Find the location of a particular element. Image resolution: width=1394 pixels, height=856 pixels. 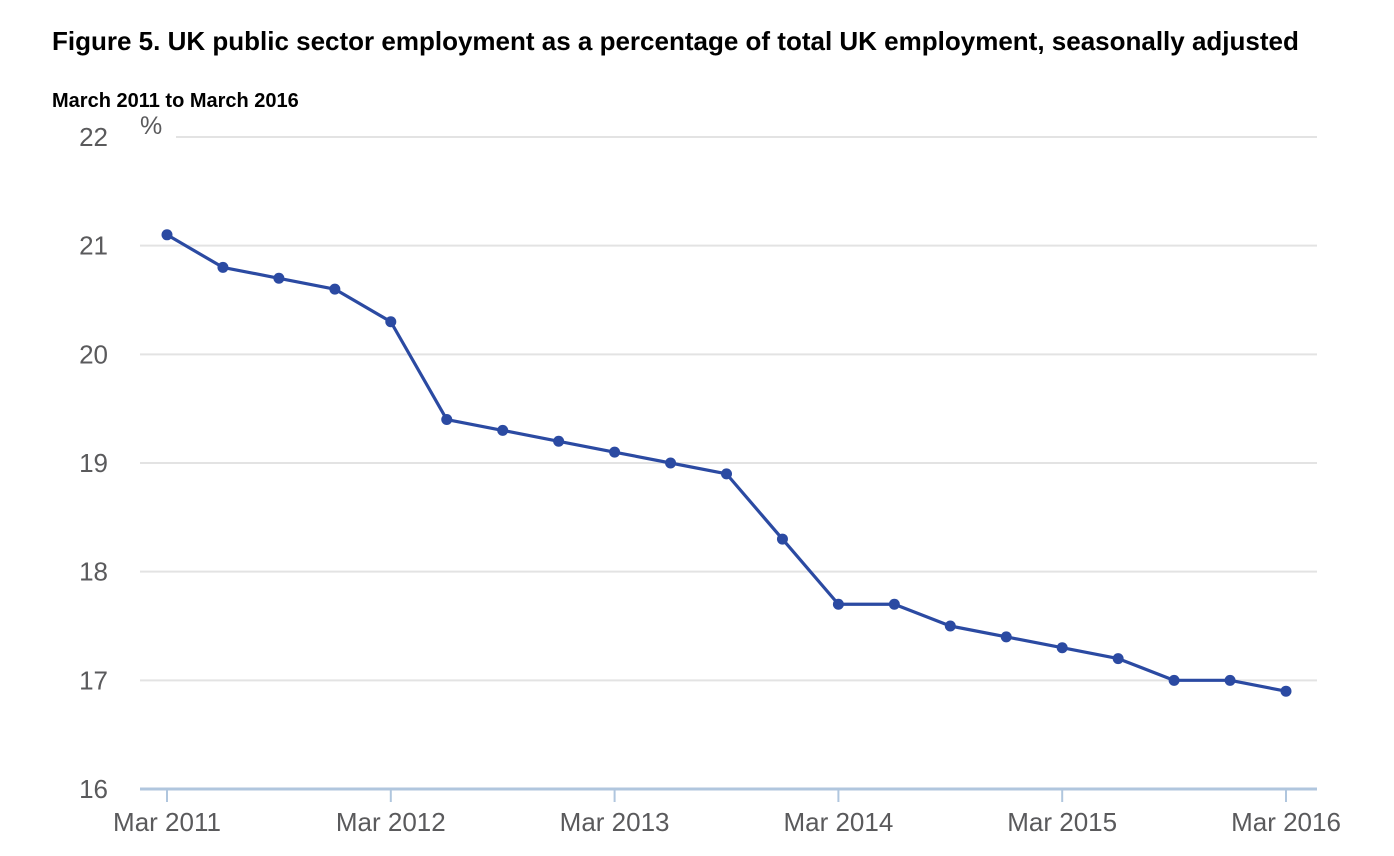

y-tick-label: 17 is located at coordinates (93, 680).